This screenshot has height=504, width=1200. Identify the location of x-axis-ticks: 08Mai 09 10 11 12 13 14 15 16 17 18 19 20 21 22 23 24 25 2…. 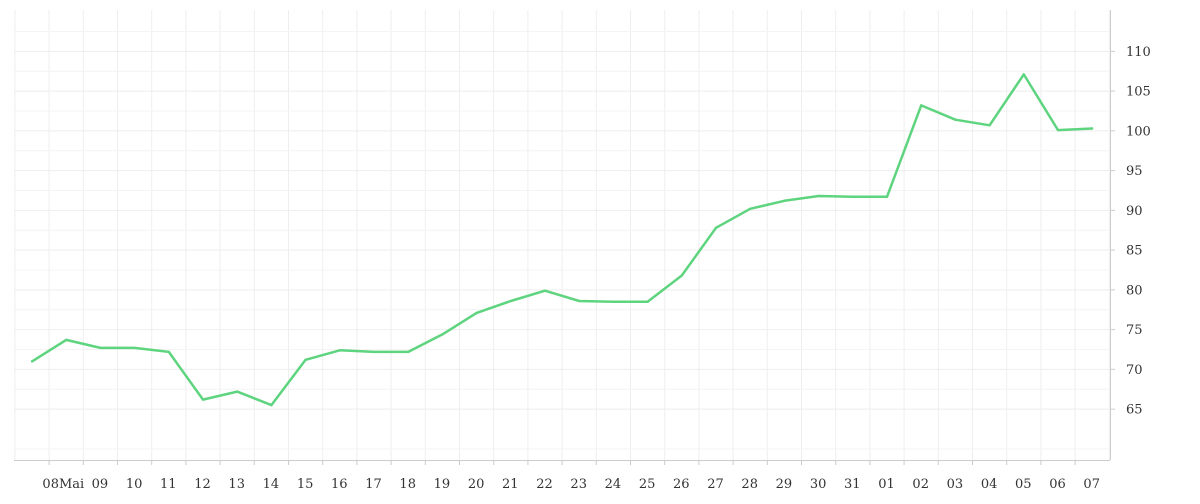
(571, 476).